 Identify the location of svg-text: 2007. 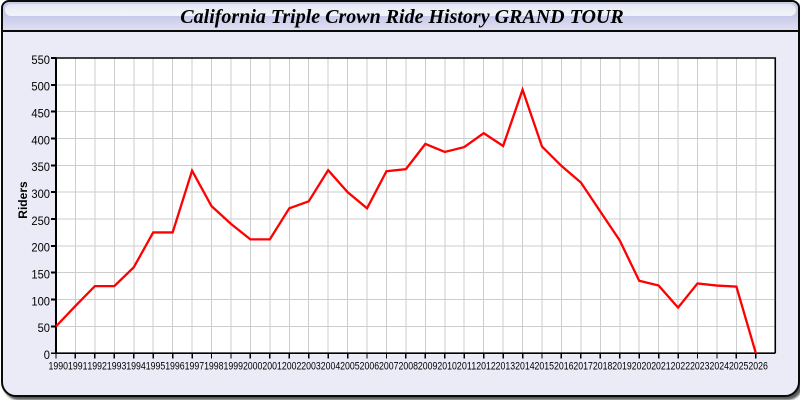
(389, 367).